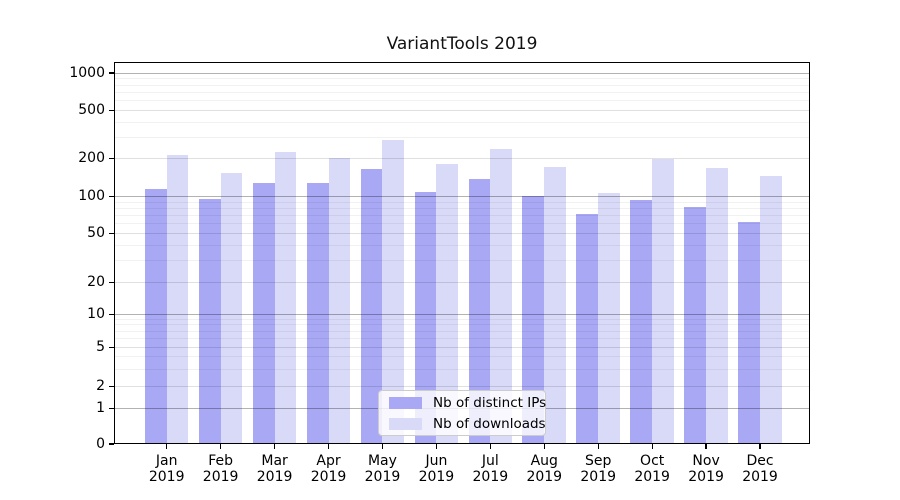  Describe the element at coordinates (544, 469) in the screenshot. I see `x-tick-label-aug: Aug 2019` at that location.